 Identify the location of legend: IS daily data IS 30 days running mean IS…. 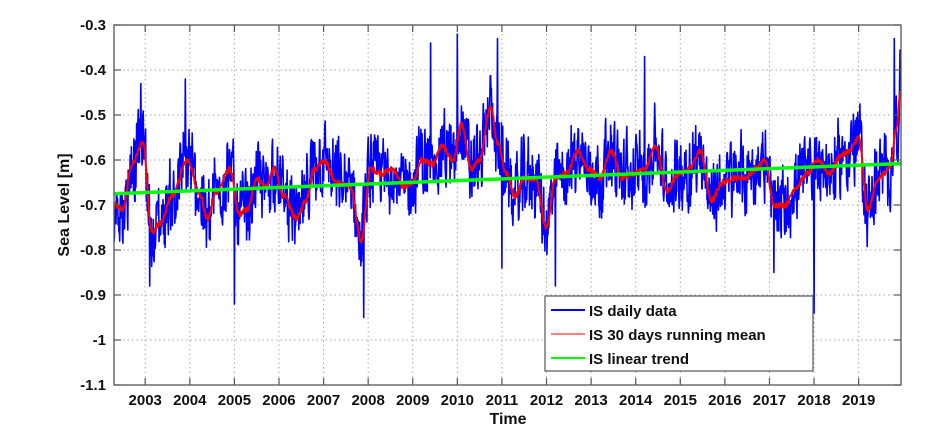
(679, 333).